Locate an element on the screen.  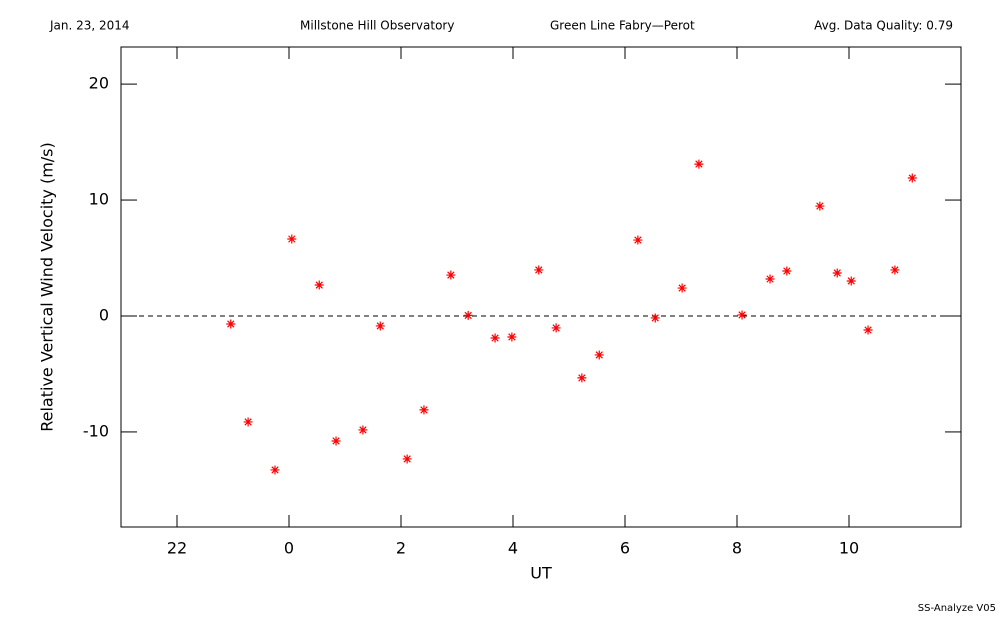
instrument: Green Line Fabry—Perot is located at coordinates (622, 26).